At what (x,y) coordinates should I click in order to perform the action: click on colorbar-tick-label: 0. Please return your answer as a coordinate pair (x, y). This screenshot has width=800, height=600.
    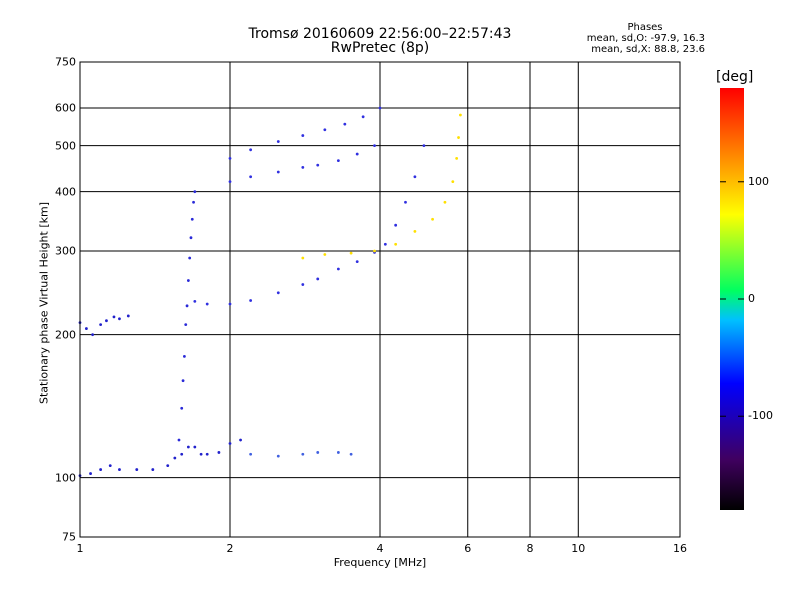
    Looking at the image, I should click on (751, 298).